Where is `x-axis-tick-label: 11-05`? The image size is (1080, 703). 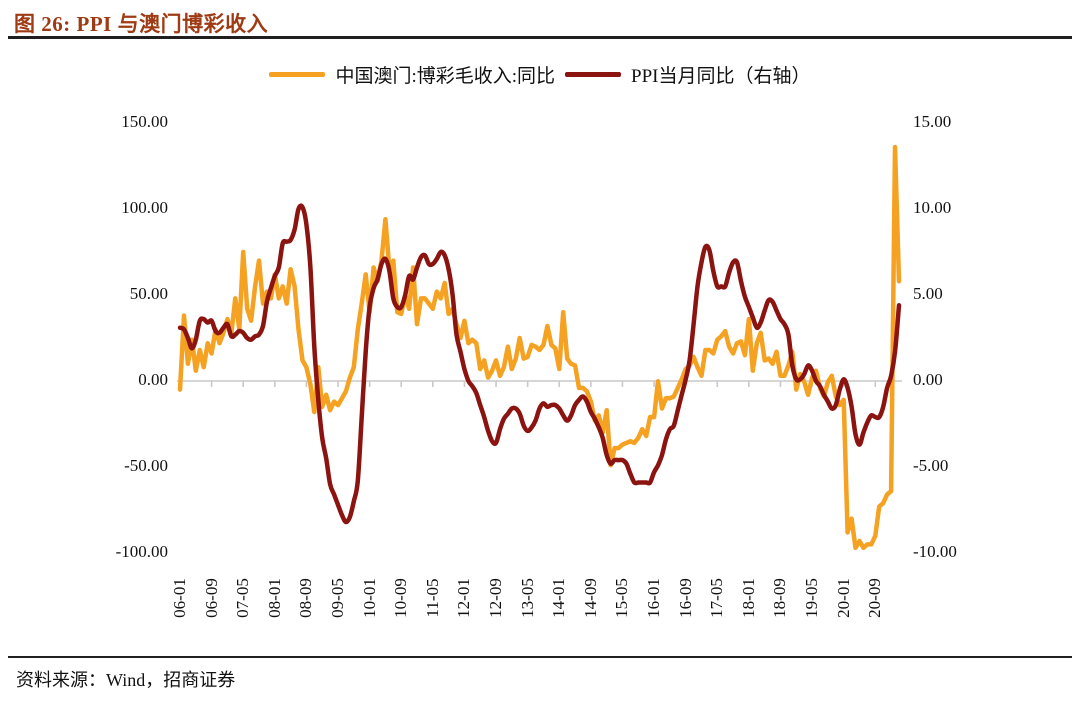
x-axis-tick-label: 11-05 is located at coordinates (432, 598).